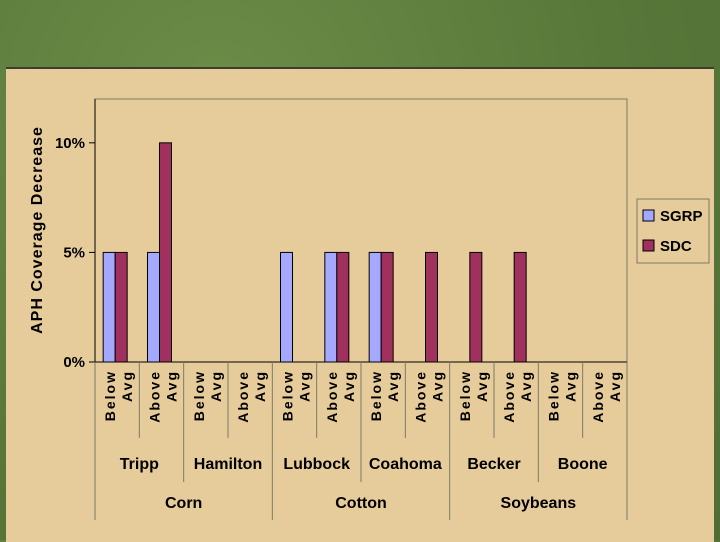 This screenshot has width=720, height=542. Describe the element at coordinates (228, 464) in the screenshot. I see `x-location-label: Hamilton` at that location.